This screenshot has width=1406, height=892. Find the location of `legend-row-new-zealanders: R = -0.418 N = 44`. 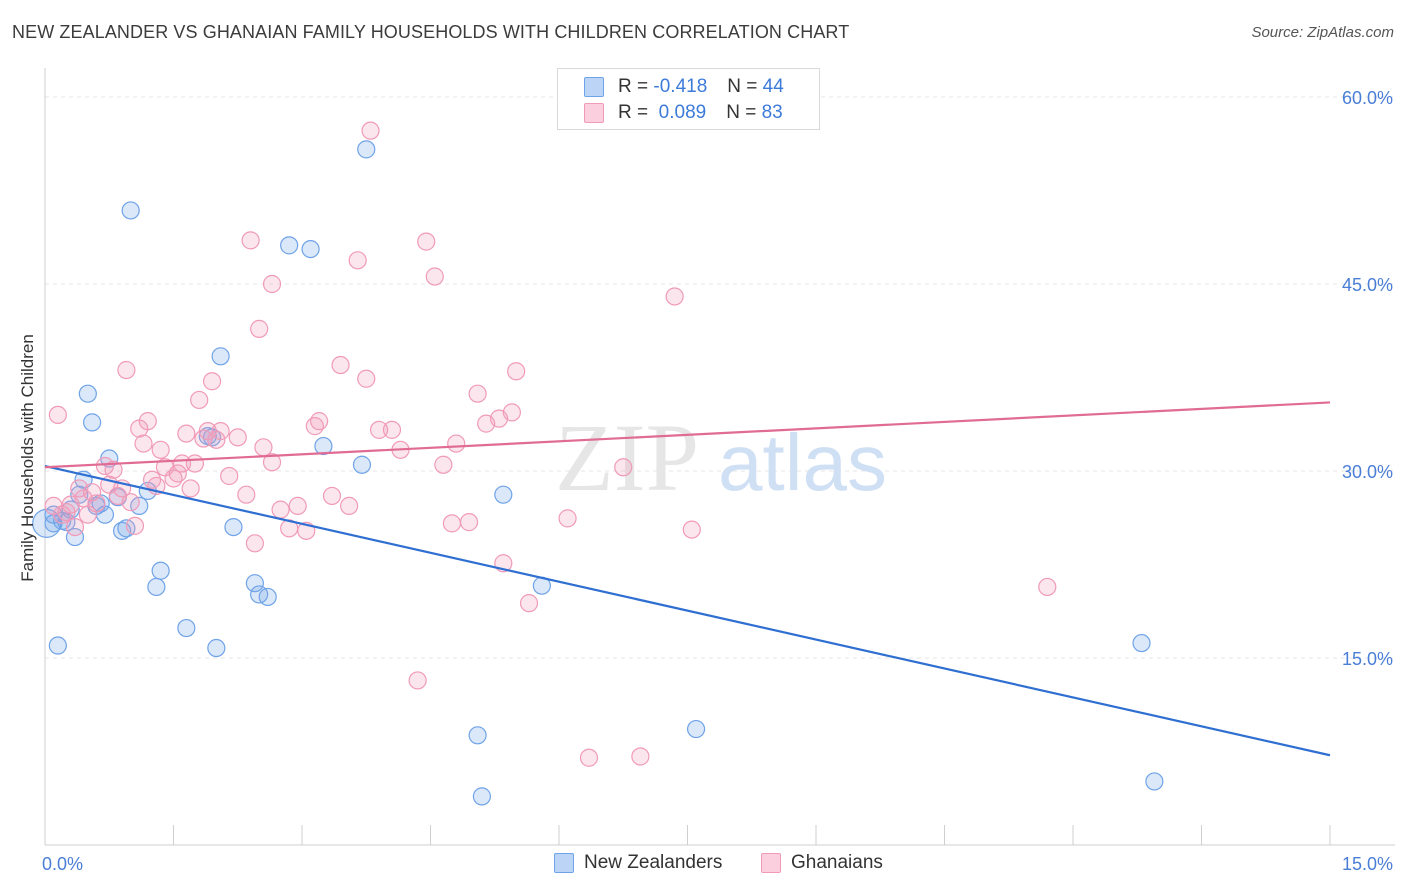

legend-row-new-zealanders: R = -0.418 N = 44 is located at coordinates (684, 87).